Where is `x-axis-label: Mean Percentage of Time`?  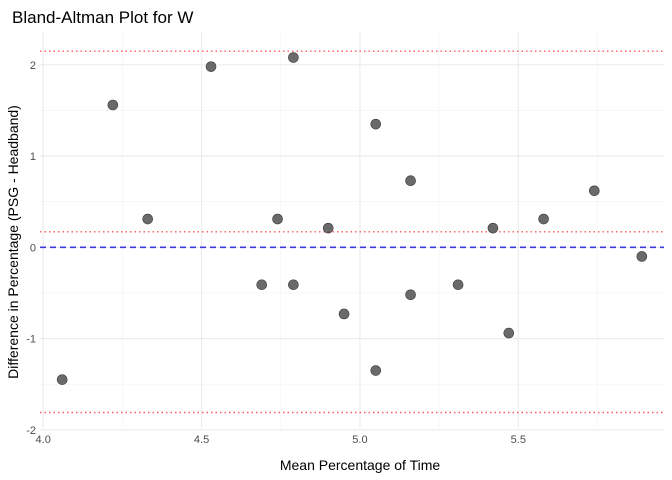 x-axis-label: Mean Percentage of Time is located at coordinates (360, 465).